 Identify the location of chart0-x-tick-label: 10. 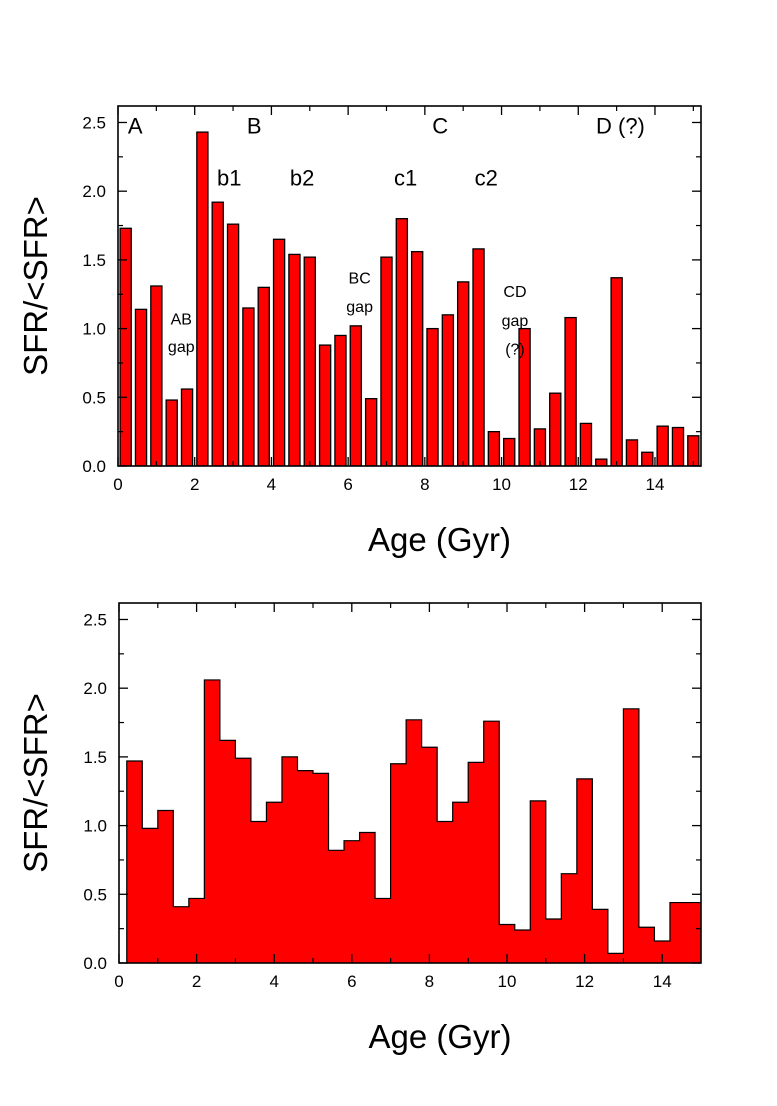
(501, 484).